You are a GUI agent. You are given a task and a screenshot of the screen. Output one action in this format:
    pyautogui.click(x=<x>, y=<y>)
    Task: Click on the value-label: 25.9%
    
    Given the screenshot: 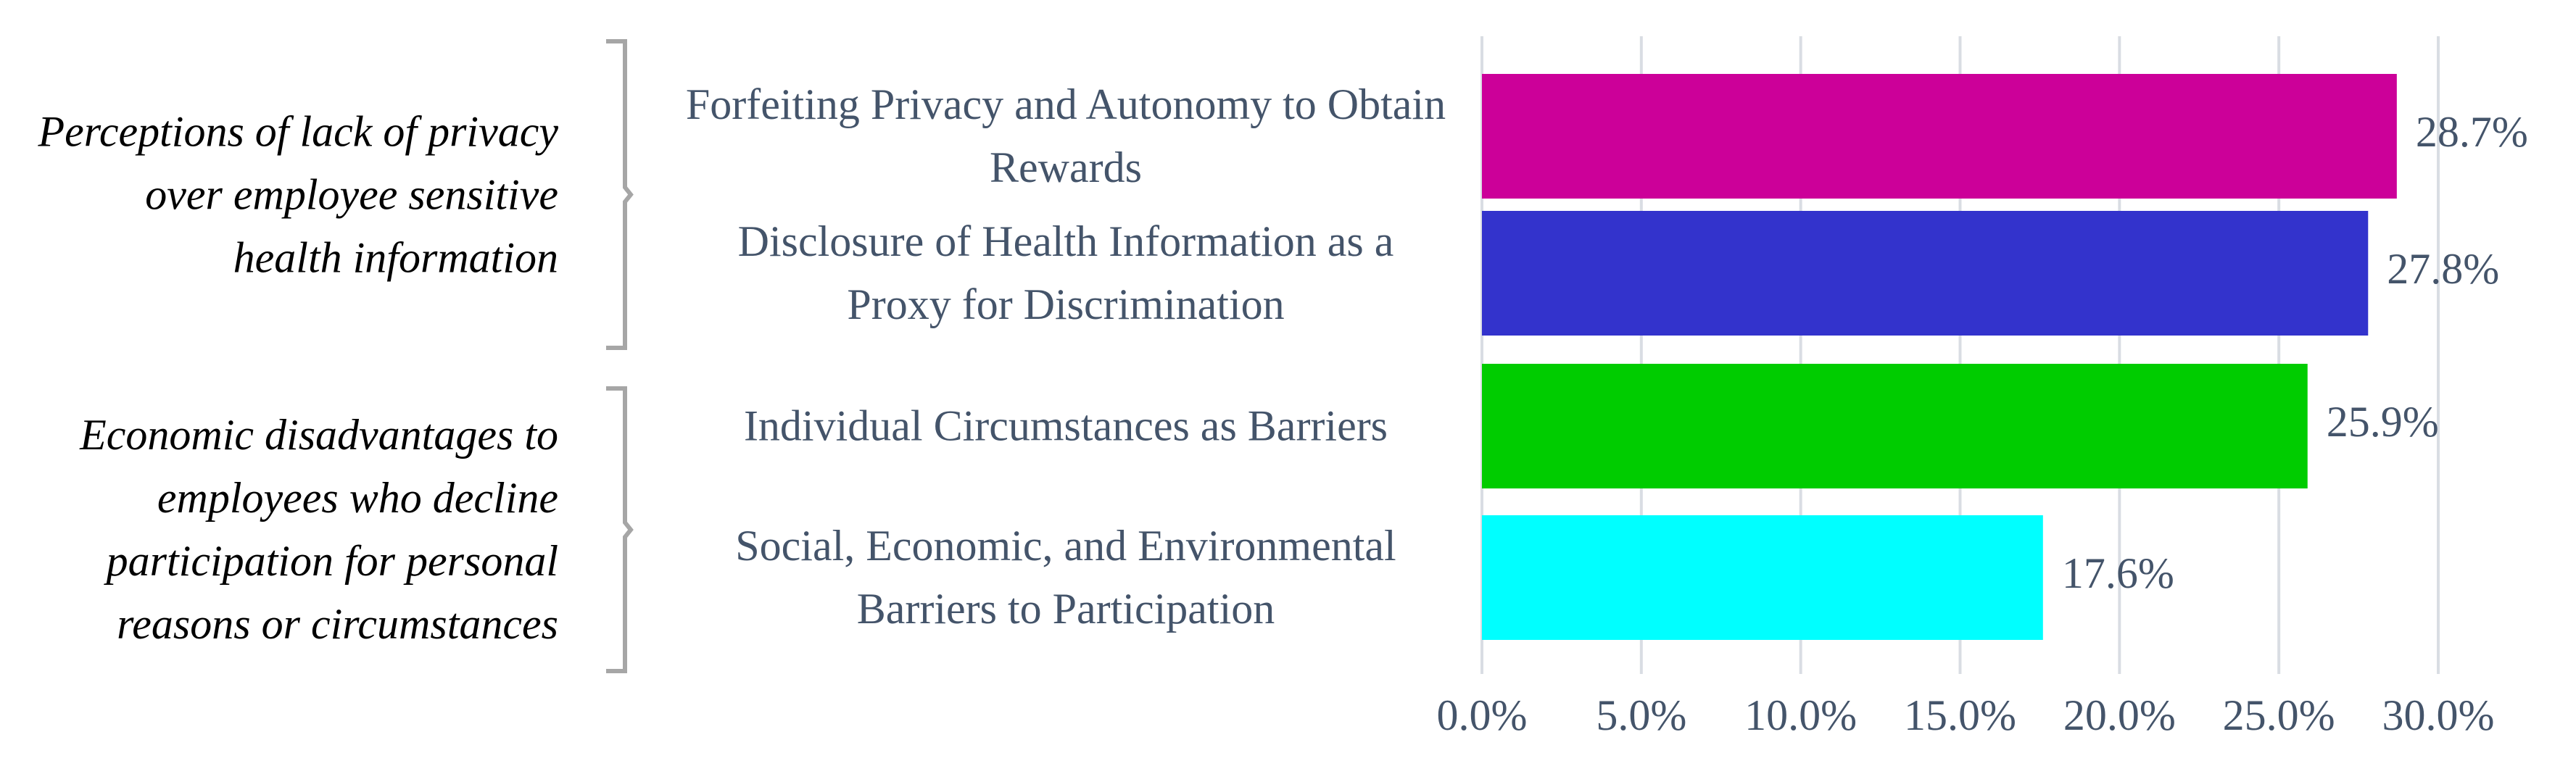 What is the action you would take?
    pyautogui.click(x=2383, y=422)
    